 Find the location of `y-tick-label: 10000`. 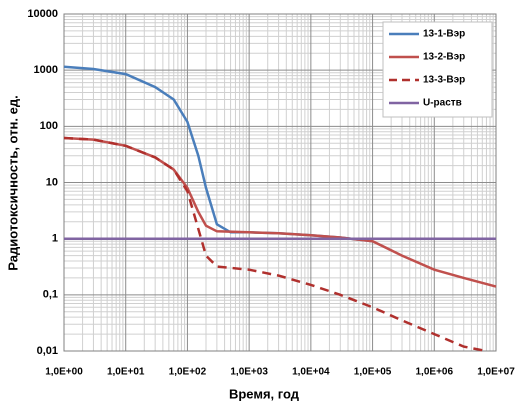

y-tick-label: 10000 is located at coordinates (42, 14).